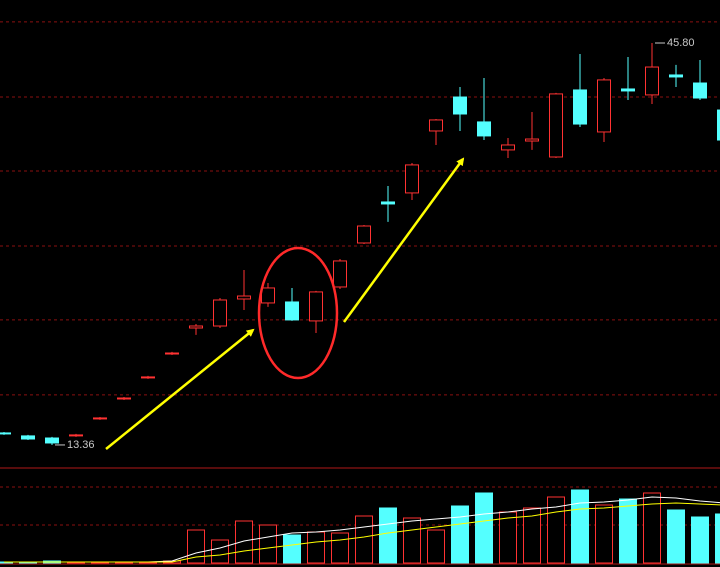 This screenshot has height=567, width=720. I want to click on high-label: 45.80, so click(681, 43).